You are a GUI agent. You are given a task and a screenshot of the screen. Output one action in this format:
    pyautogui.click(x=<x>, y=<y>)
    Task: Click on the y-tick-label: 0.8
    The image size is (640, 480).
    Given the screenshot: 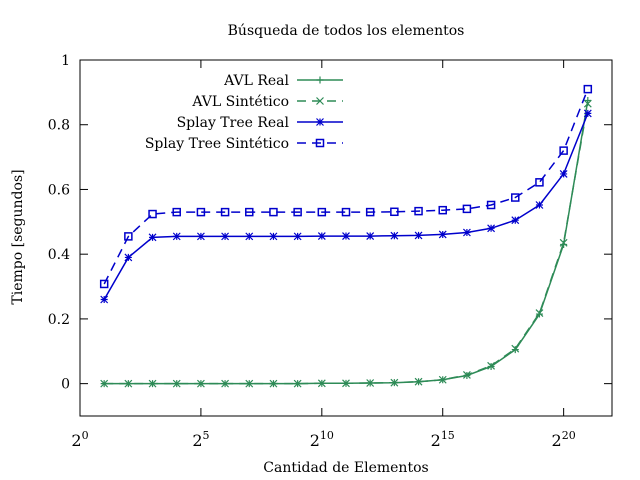 What is the action you would take?
    pyautogui.click(x=59, y=126)
    